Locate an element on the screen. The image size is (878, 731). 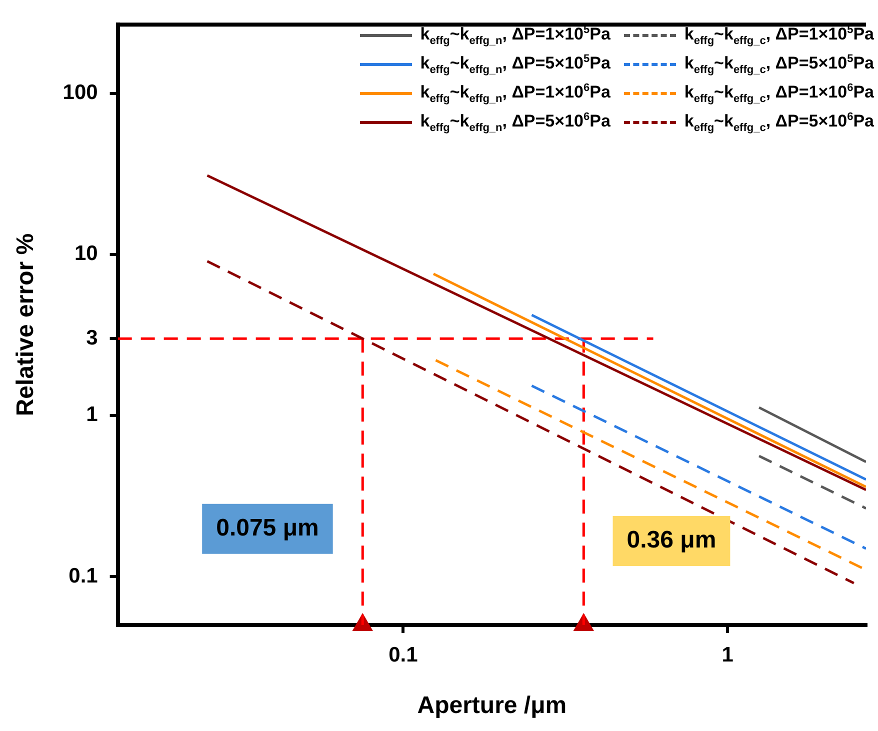
y-tick-label: 100 is located at coordinates (80, 92).